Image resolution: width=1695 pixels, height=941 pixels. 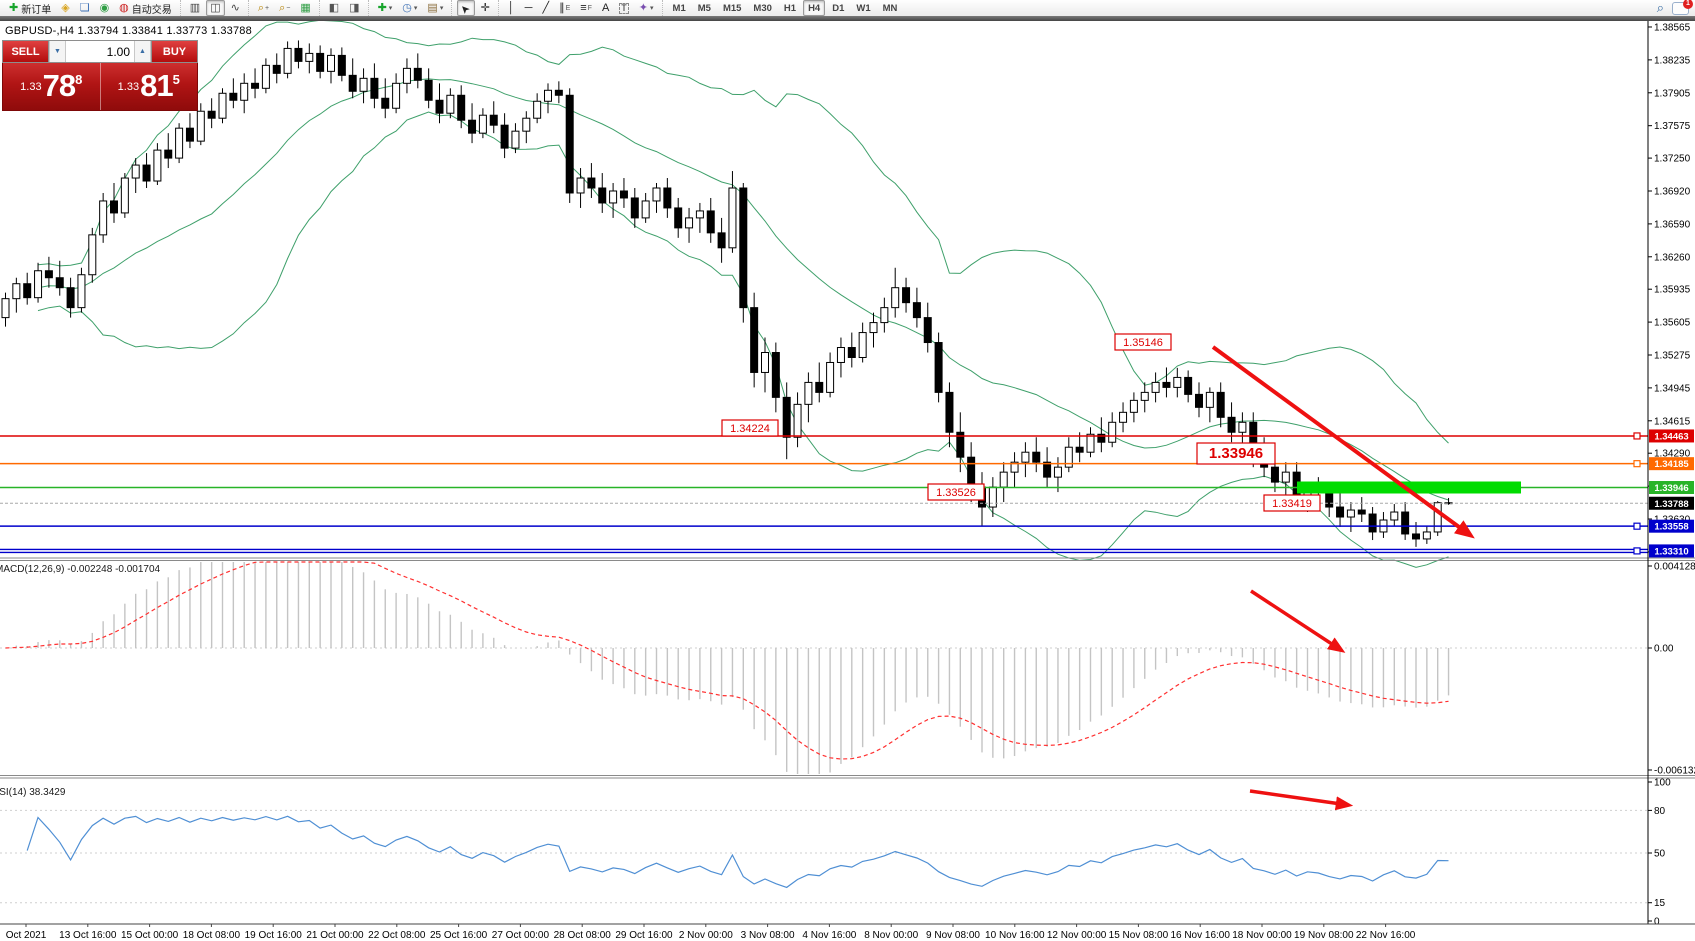 I want to click on signals-icon: ◉, so click(x=105, y=8).